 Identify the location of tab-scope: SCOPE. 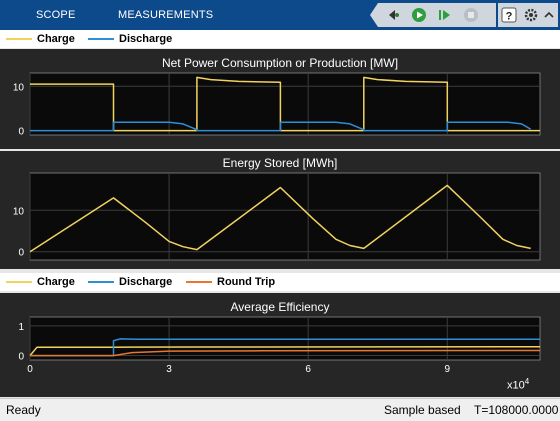
(56, 15).